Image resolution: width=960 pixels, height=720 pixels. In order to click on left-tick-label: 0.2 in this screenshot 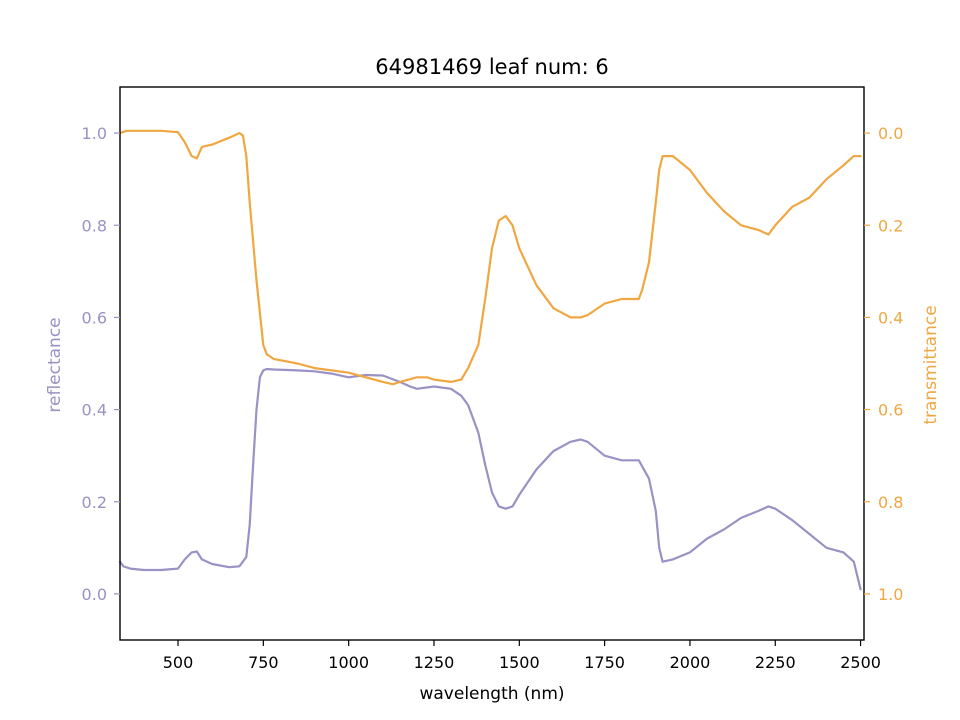, I will do `click(94, 502)`.